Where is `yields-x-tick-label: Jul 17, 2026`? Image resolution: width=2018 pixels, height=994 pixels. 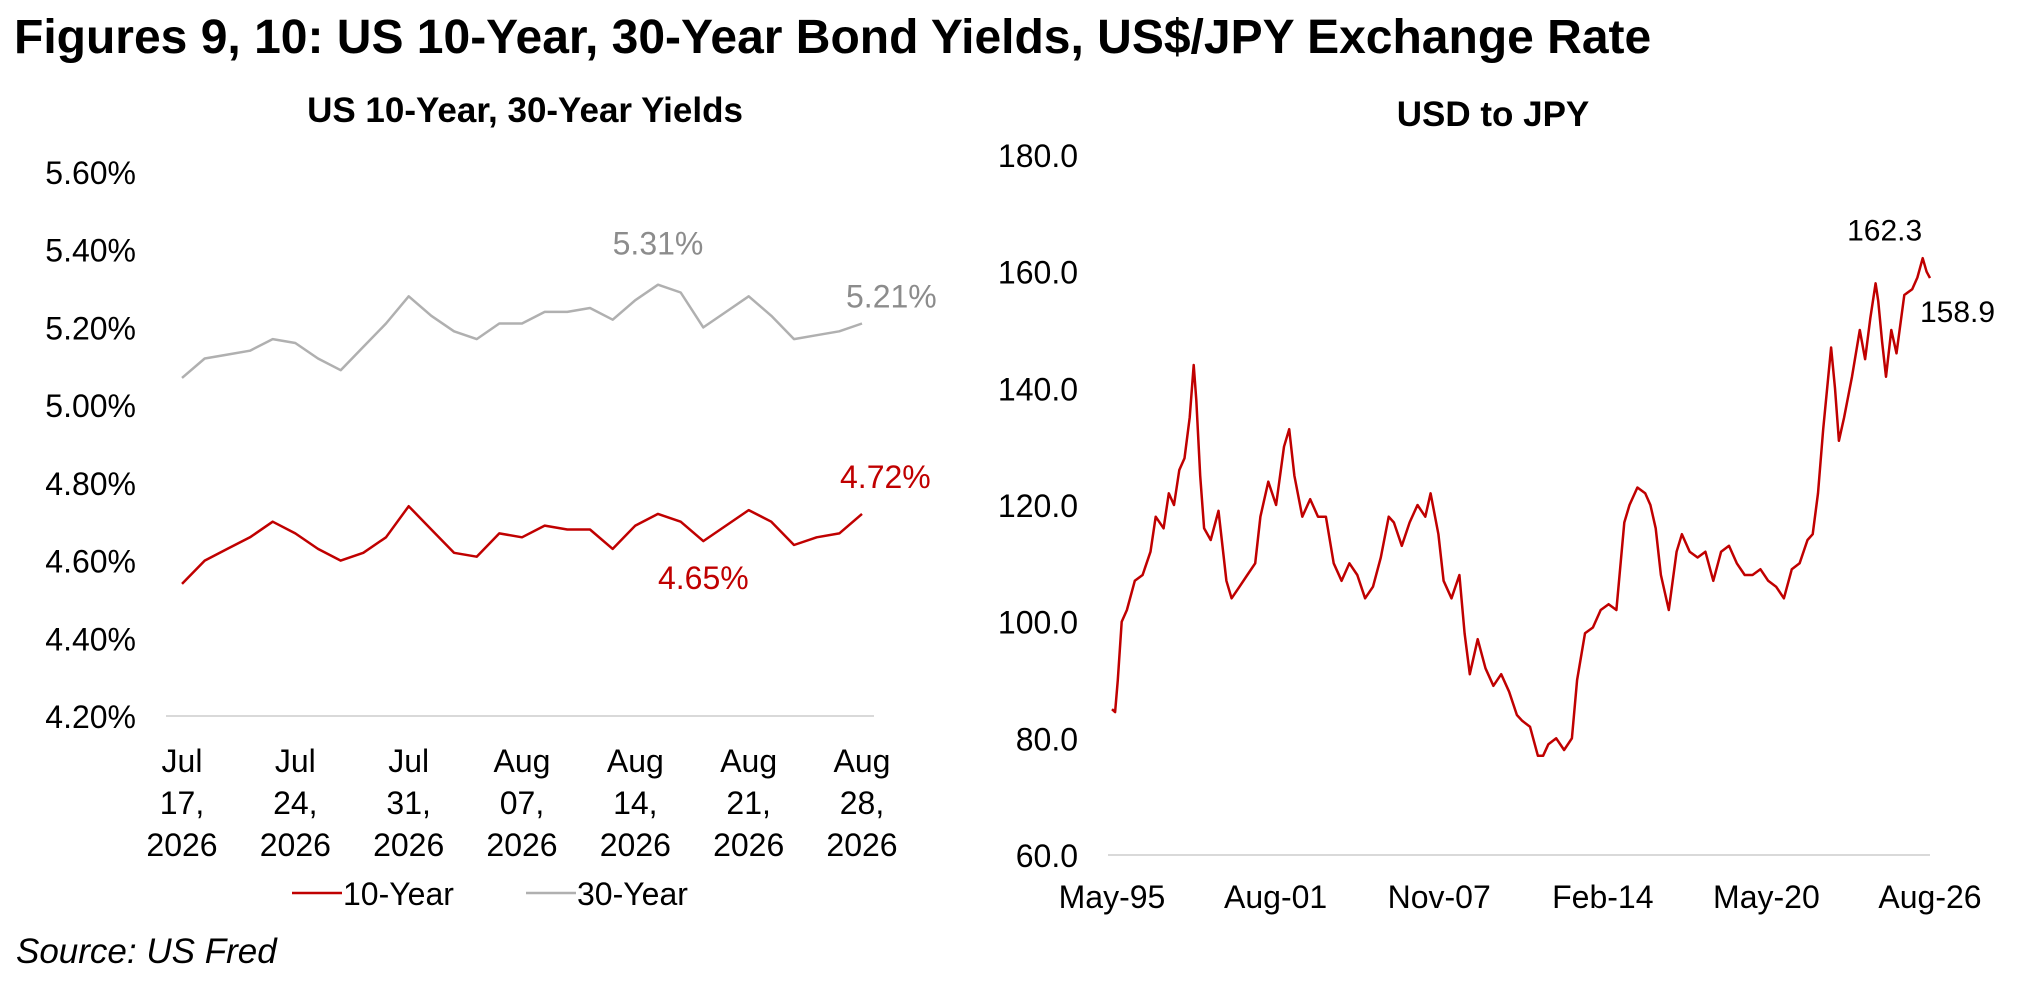
yields-x-tick-label: Jul 17, 2026 is located at coordinates (181, 803).